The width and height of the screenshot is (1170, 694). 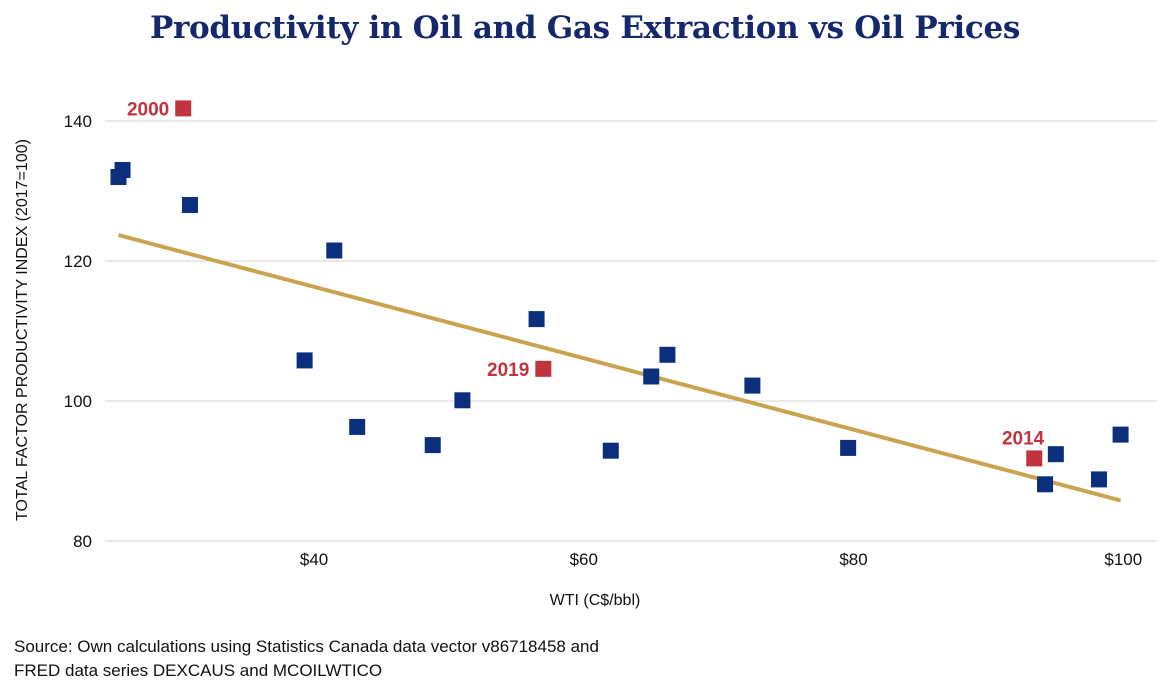 I want to click on x-tick-labels: $40 $60 $80 $100, so click(x=721, y=559).